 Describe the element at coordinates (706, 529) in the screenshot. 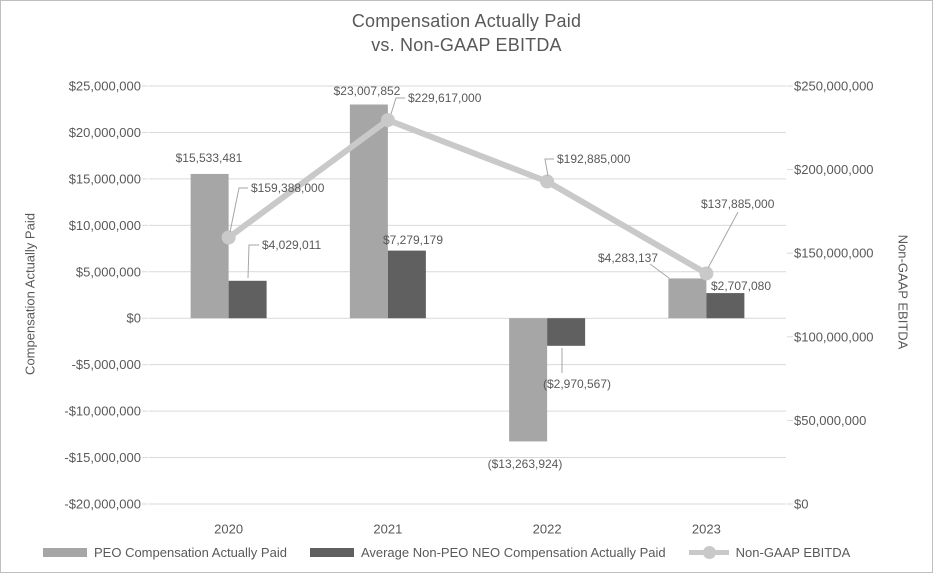

I see `x-axis-label-2023: 2023` at that location.